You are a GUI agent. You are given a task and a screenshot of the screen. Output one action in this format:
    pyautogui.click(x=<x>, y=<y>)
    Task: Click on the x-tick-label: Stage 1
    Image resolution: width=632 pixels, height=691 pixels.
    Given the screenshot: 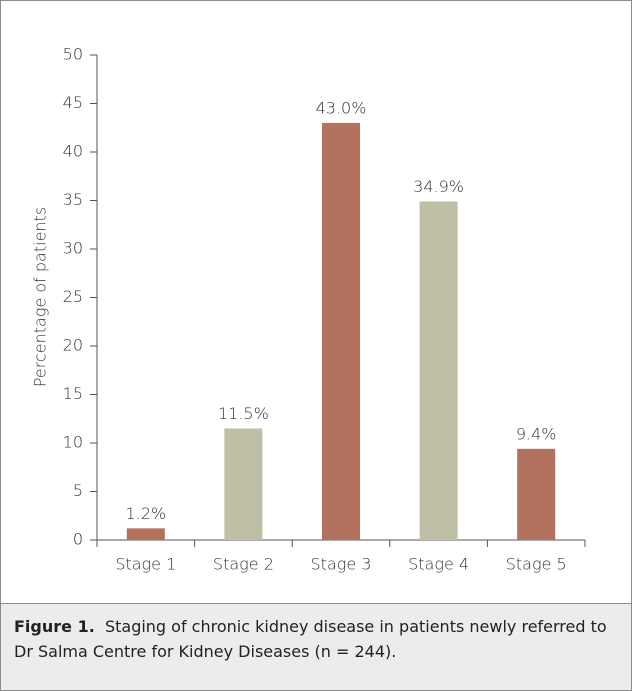 What is the action you would take?
    pyautogui.click(x=145, y=564)
    